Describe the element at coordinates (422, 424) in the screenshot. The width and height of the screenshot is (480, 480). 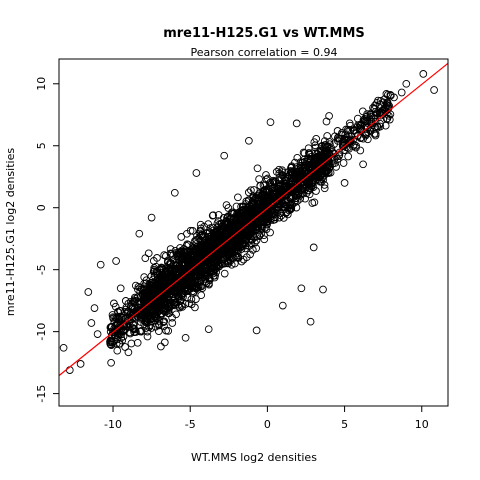
I see `x-tick-label: 10` at that location.